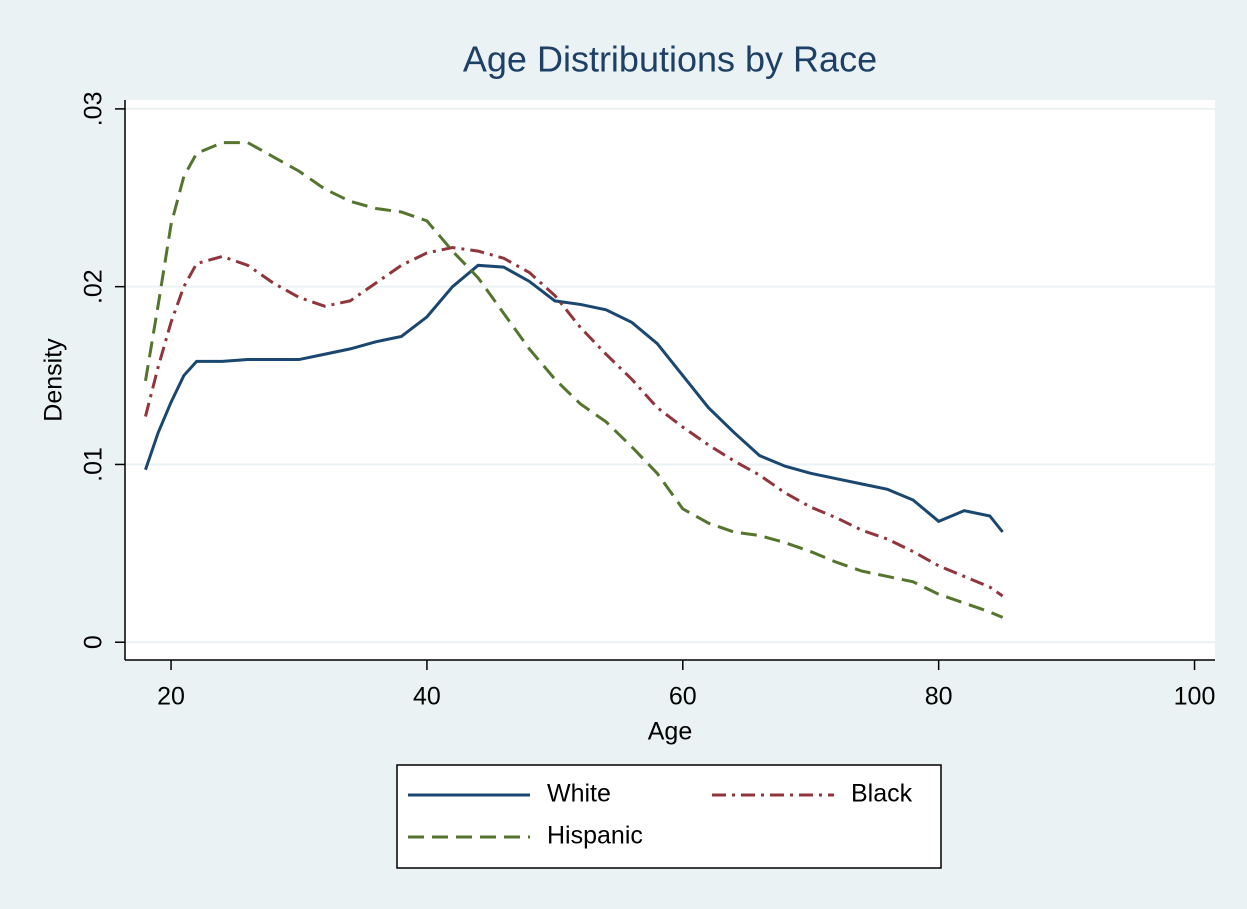 The width and height of the screenshot is (1247, 909). I want to click on x-tick-label: 60, so click(683, 697).